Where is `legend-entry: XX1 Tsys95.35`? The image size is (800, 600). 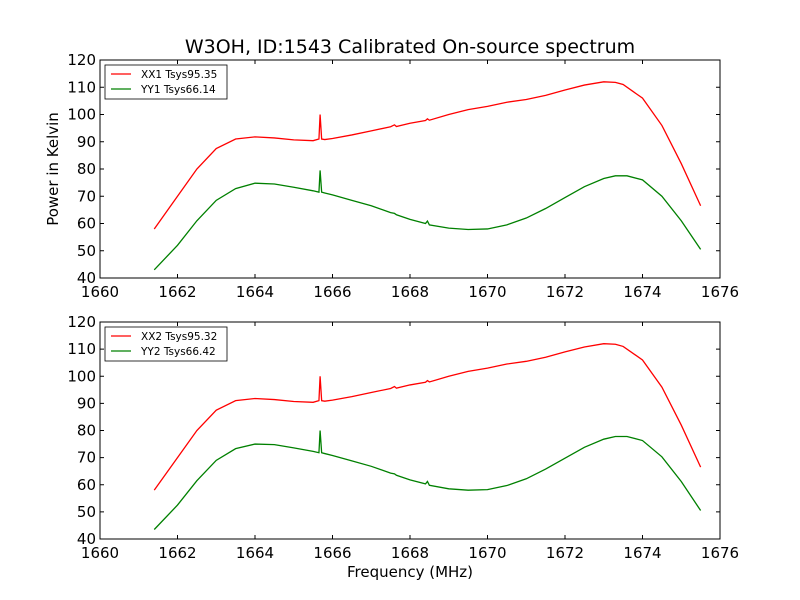 legend-entry: XX1 Tsys95.35 is located at coordinates (179, 75).